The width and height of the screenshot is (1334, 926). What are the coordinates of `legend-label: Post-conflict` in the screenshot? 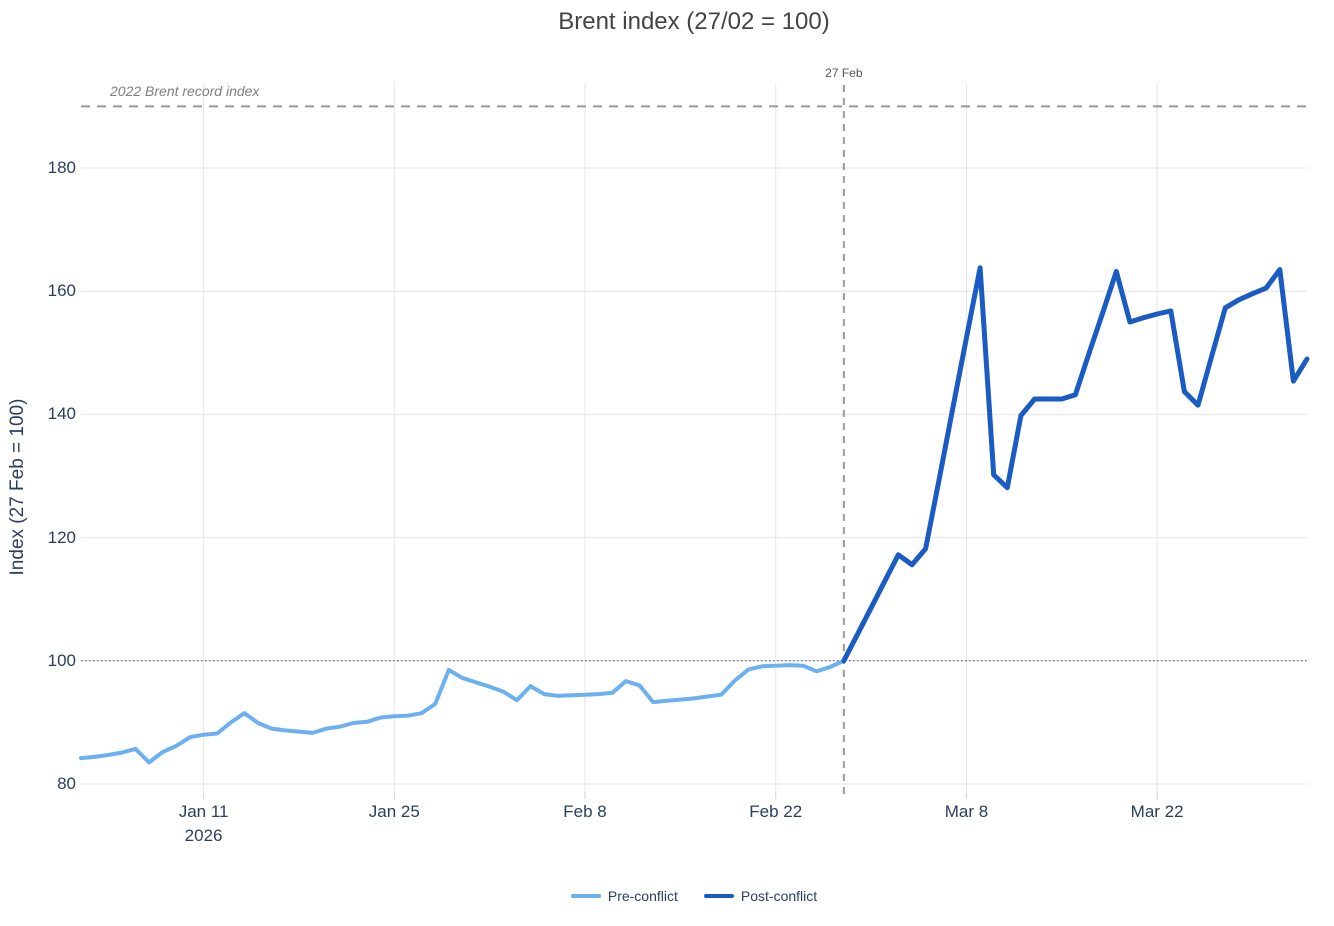 It's located at (779, 896).